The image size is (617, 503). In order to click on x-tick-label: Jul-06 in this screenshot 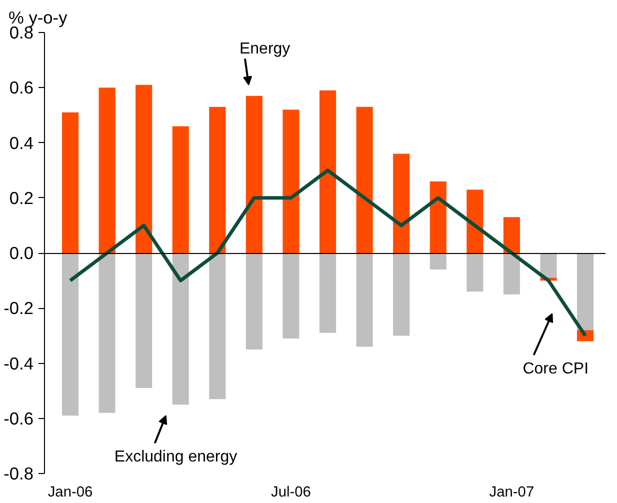, I will do `click(291, 492)`.